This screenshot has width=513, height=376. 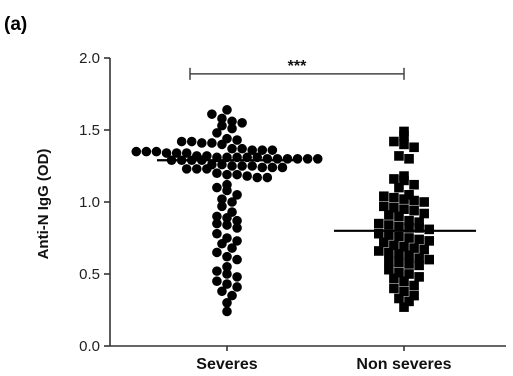 What do you see at coordinates (89, 202) in the screenshot?
I see `y-tick-label: 1.0` at bounding box center [89, 202].